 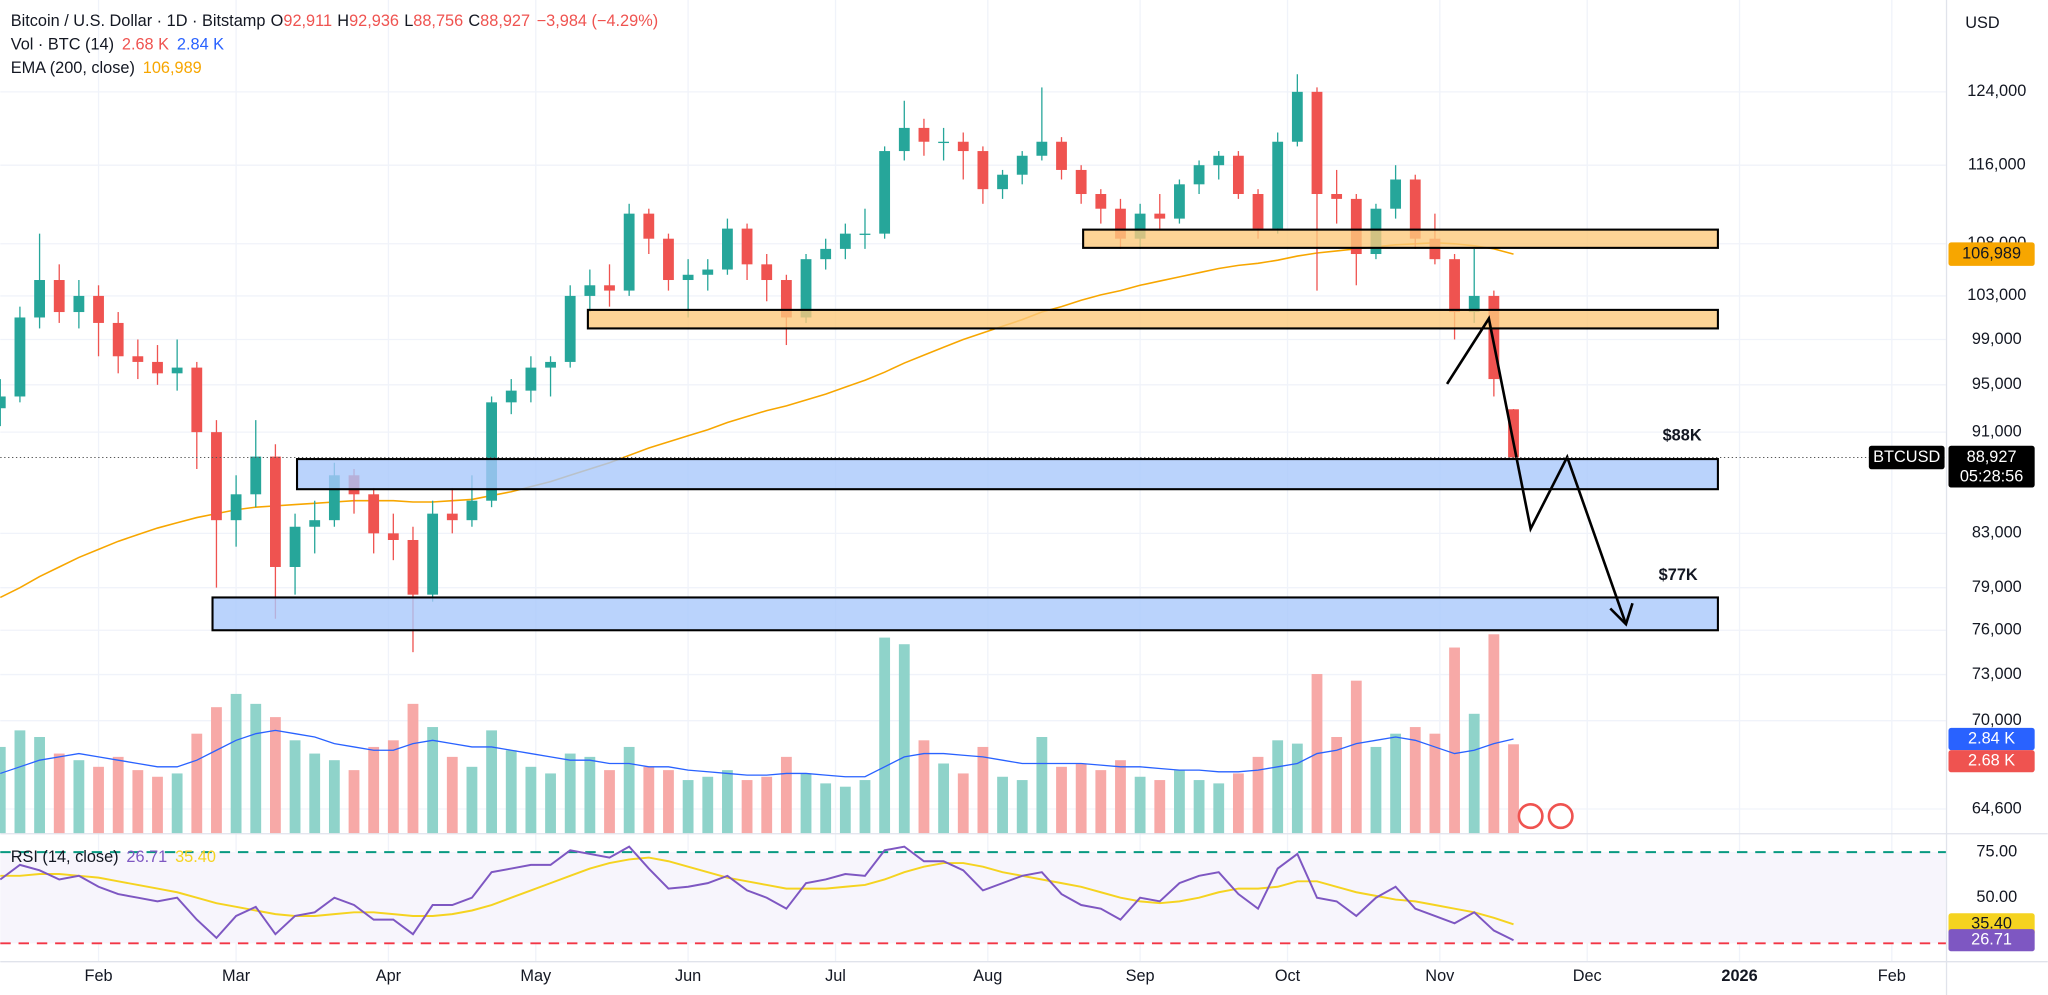 I want to click on legend-item: C, so click(x=474, y=22).